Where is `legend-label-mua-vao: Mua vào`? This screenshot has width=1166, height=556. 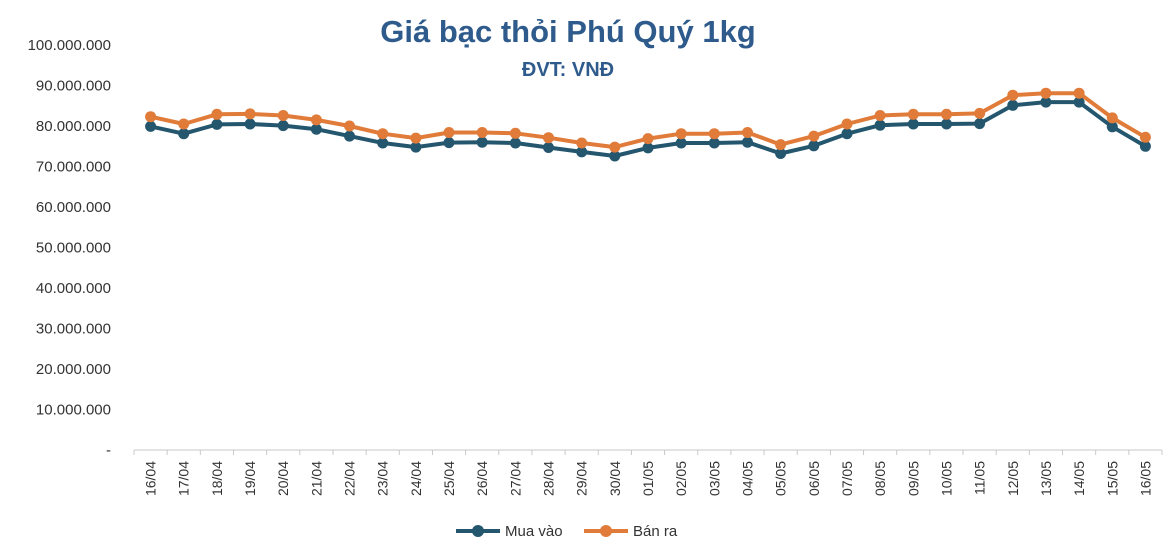 legend-label-mua-vao: Mua vào is located at coordinates (534, 531).